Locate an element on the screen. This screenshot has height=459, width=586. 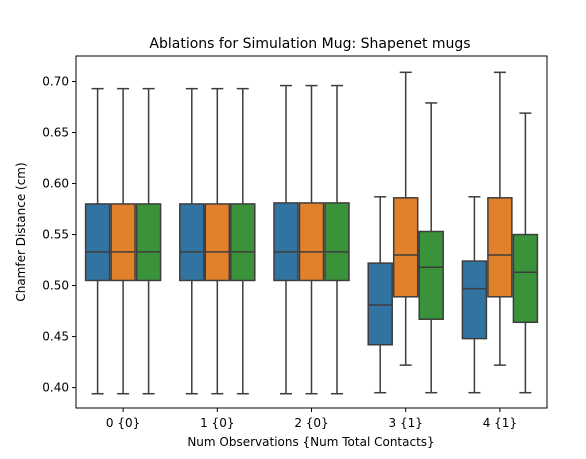
x-axis-label: Num Observations {Num Total Contacts} is located at coordinates (310, 442).